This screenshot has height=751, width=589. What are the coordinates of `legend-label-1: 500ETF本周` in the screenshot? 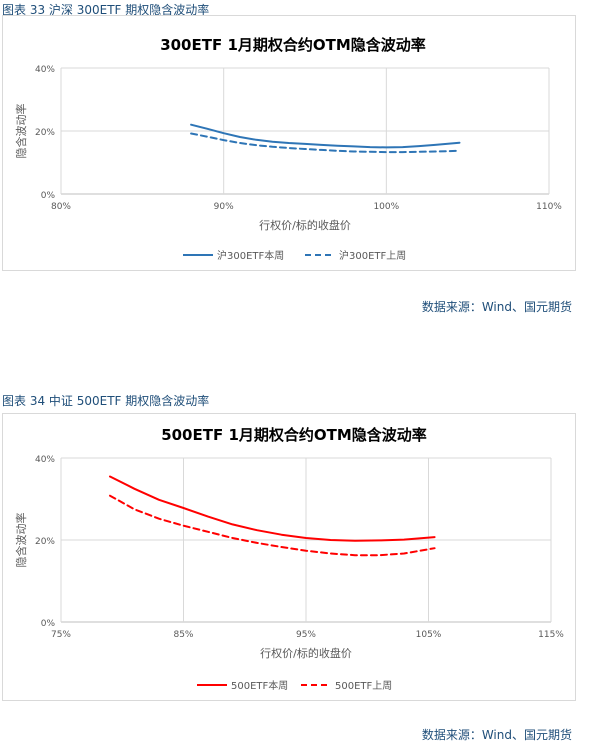 It's located at (259, 685).